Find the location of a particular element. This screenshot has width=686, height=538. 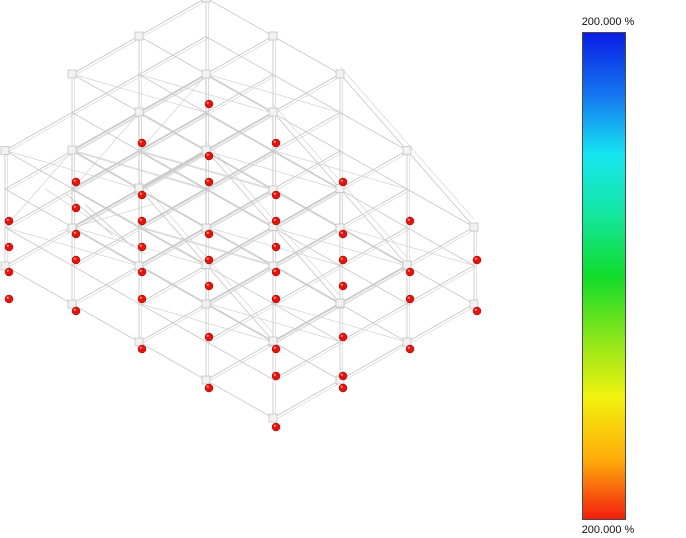

stair-stringer is located at coordinates (95, 221).